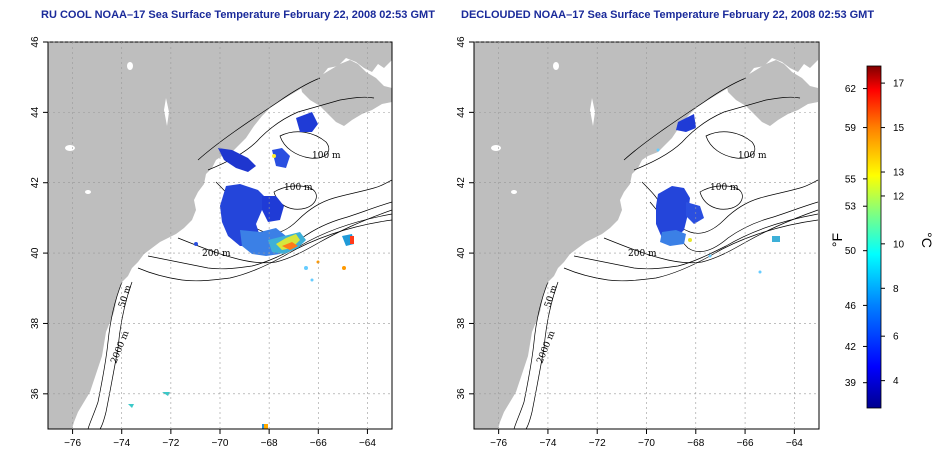 Image resolution: width=950 pixels, height=475 pixels. I want to click on fahrenheit-tick-label: 55, so click(851, 179).